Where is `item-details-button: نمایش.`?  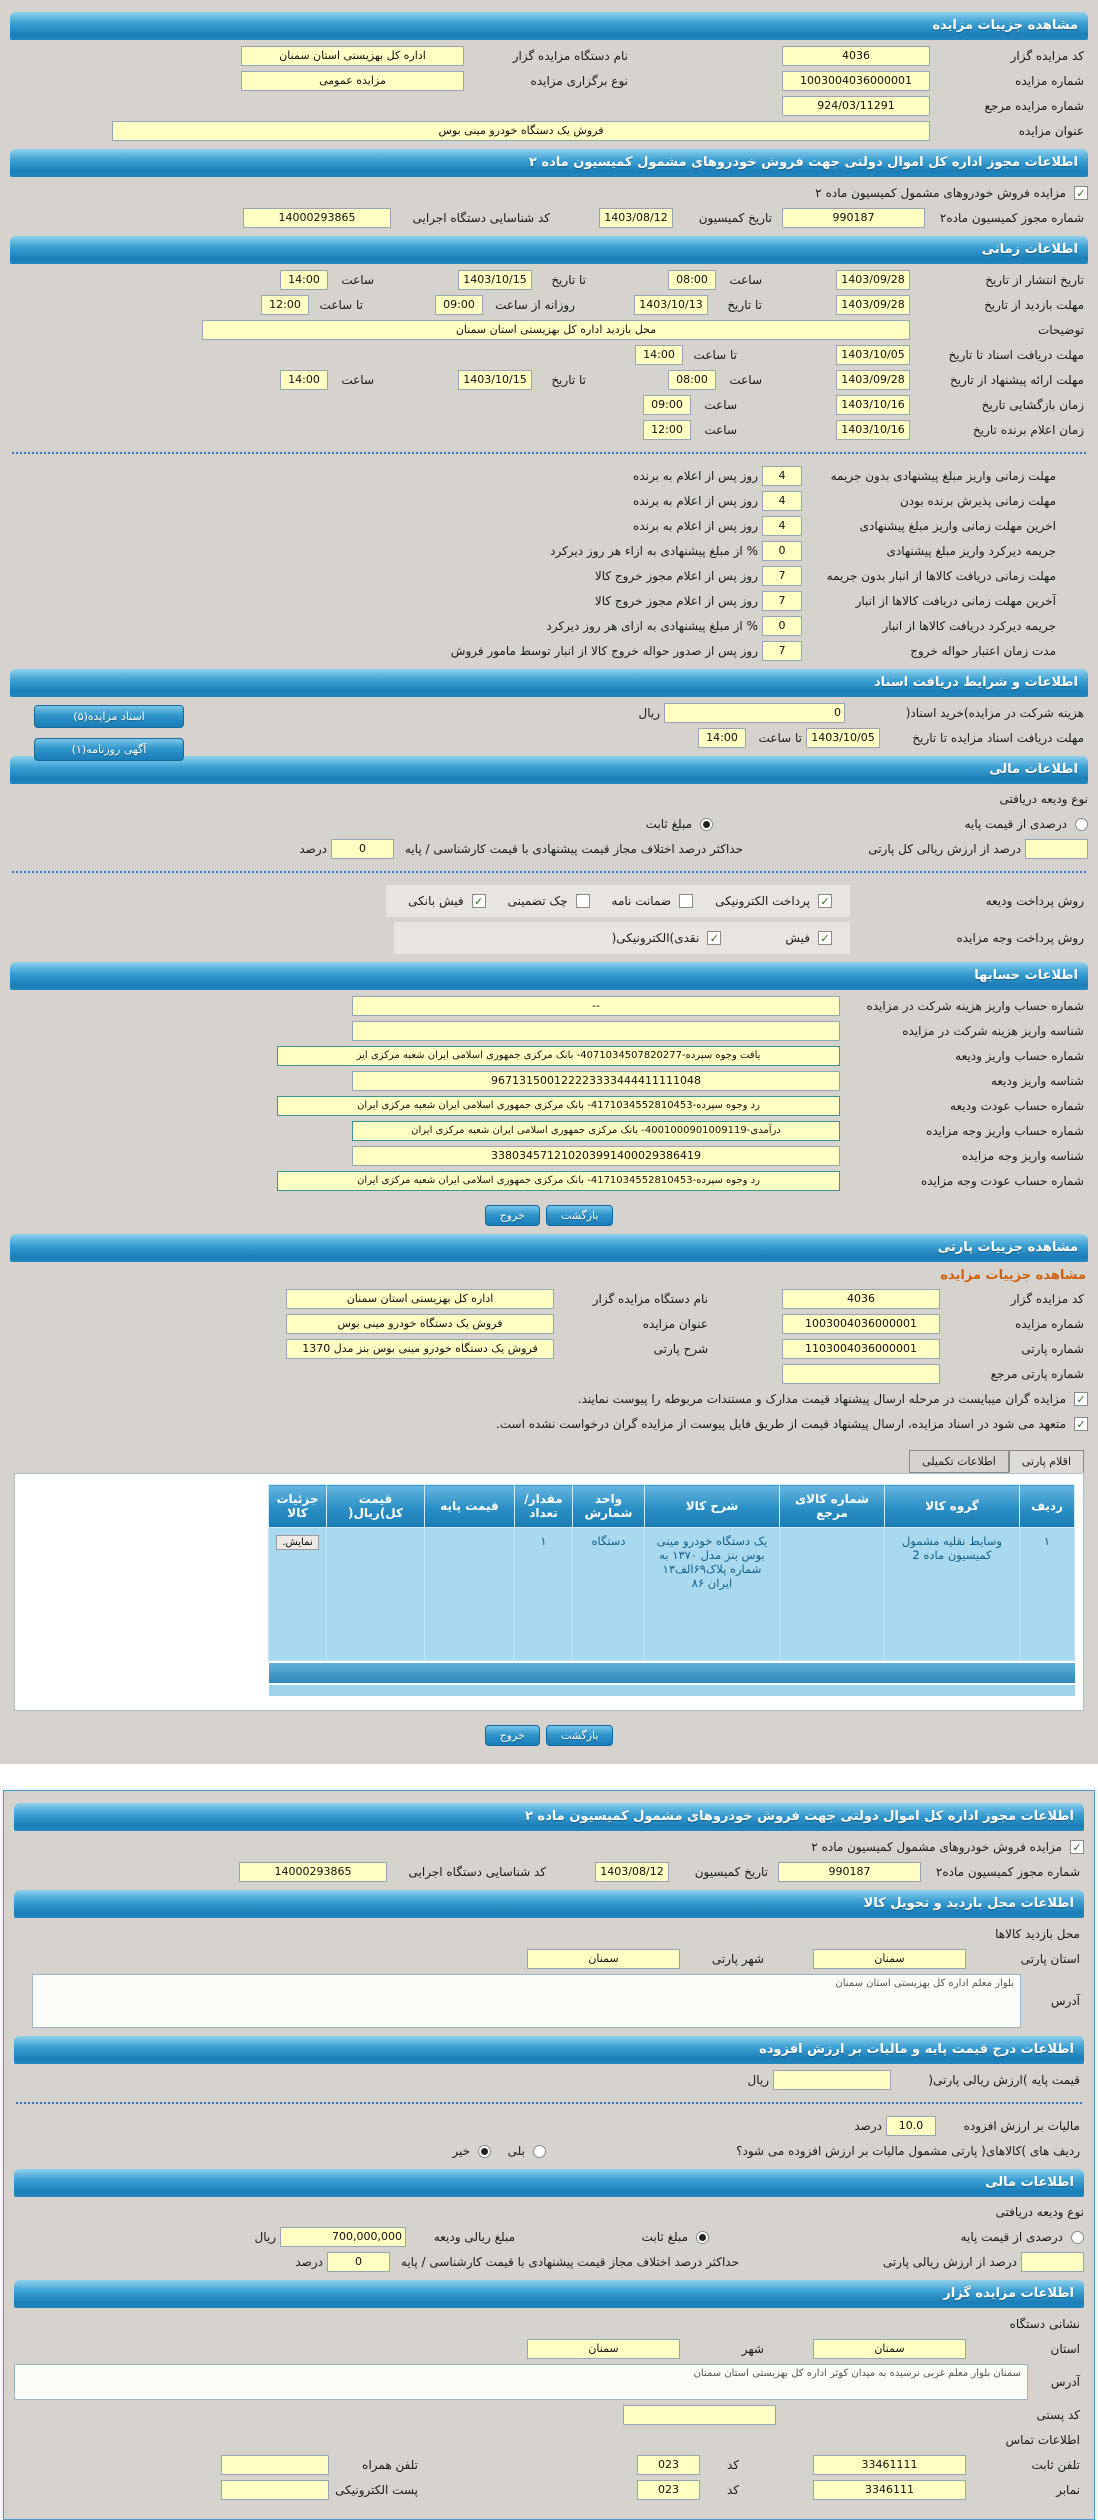 item-details-button: نمایش. is located at coordinates (297, 1542).